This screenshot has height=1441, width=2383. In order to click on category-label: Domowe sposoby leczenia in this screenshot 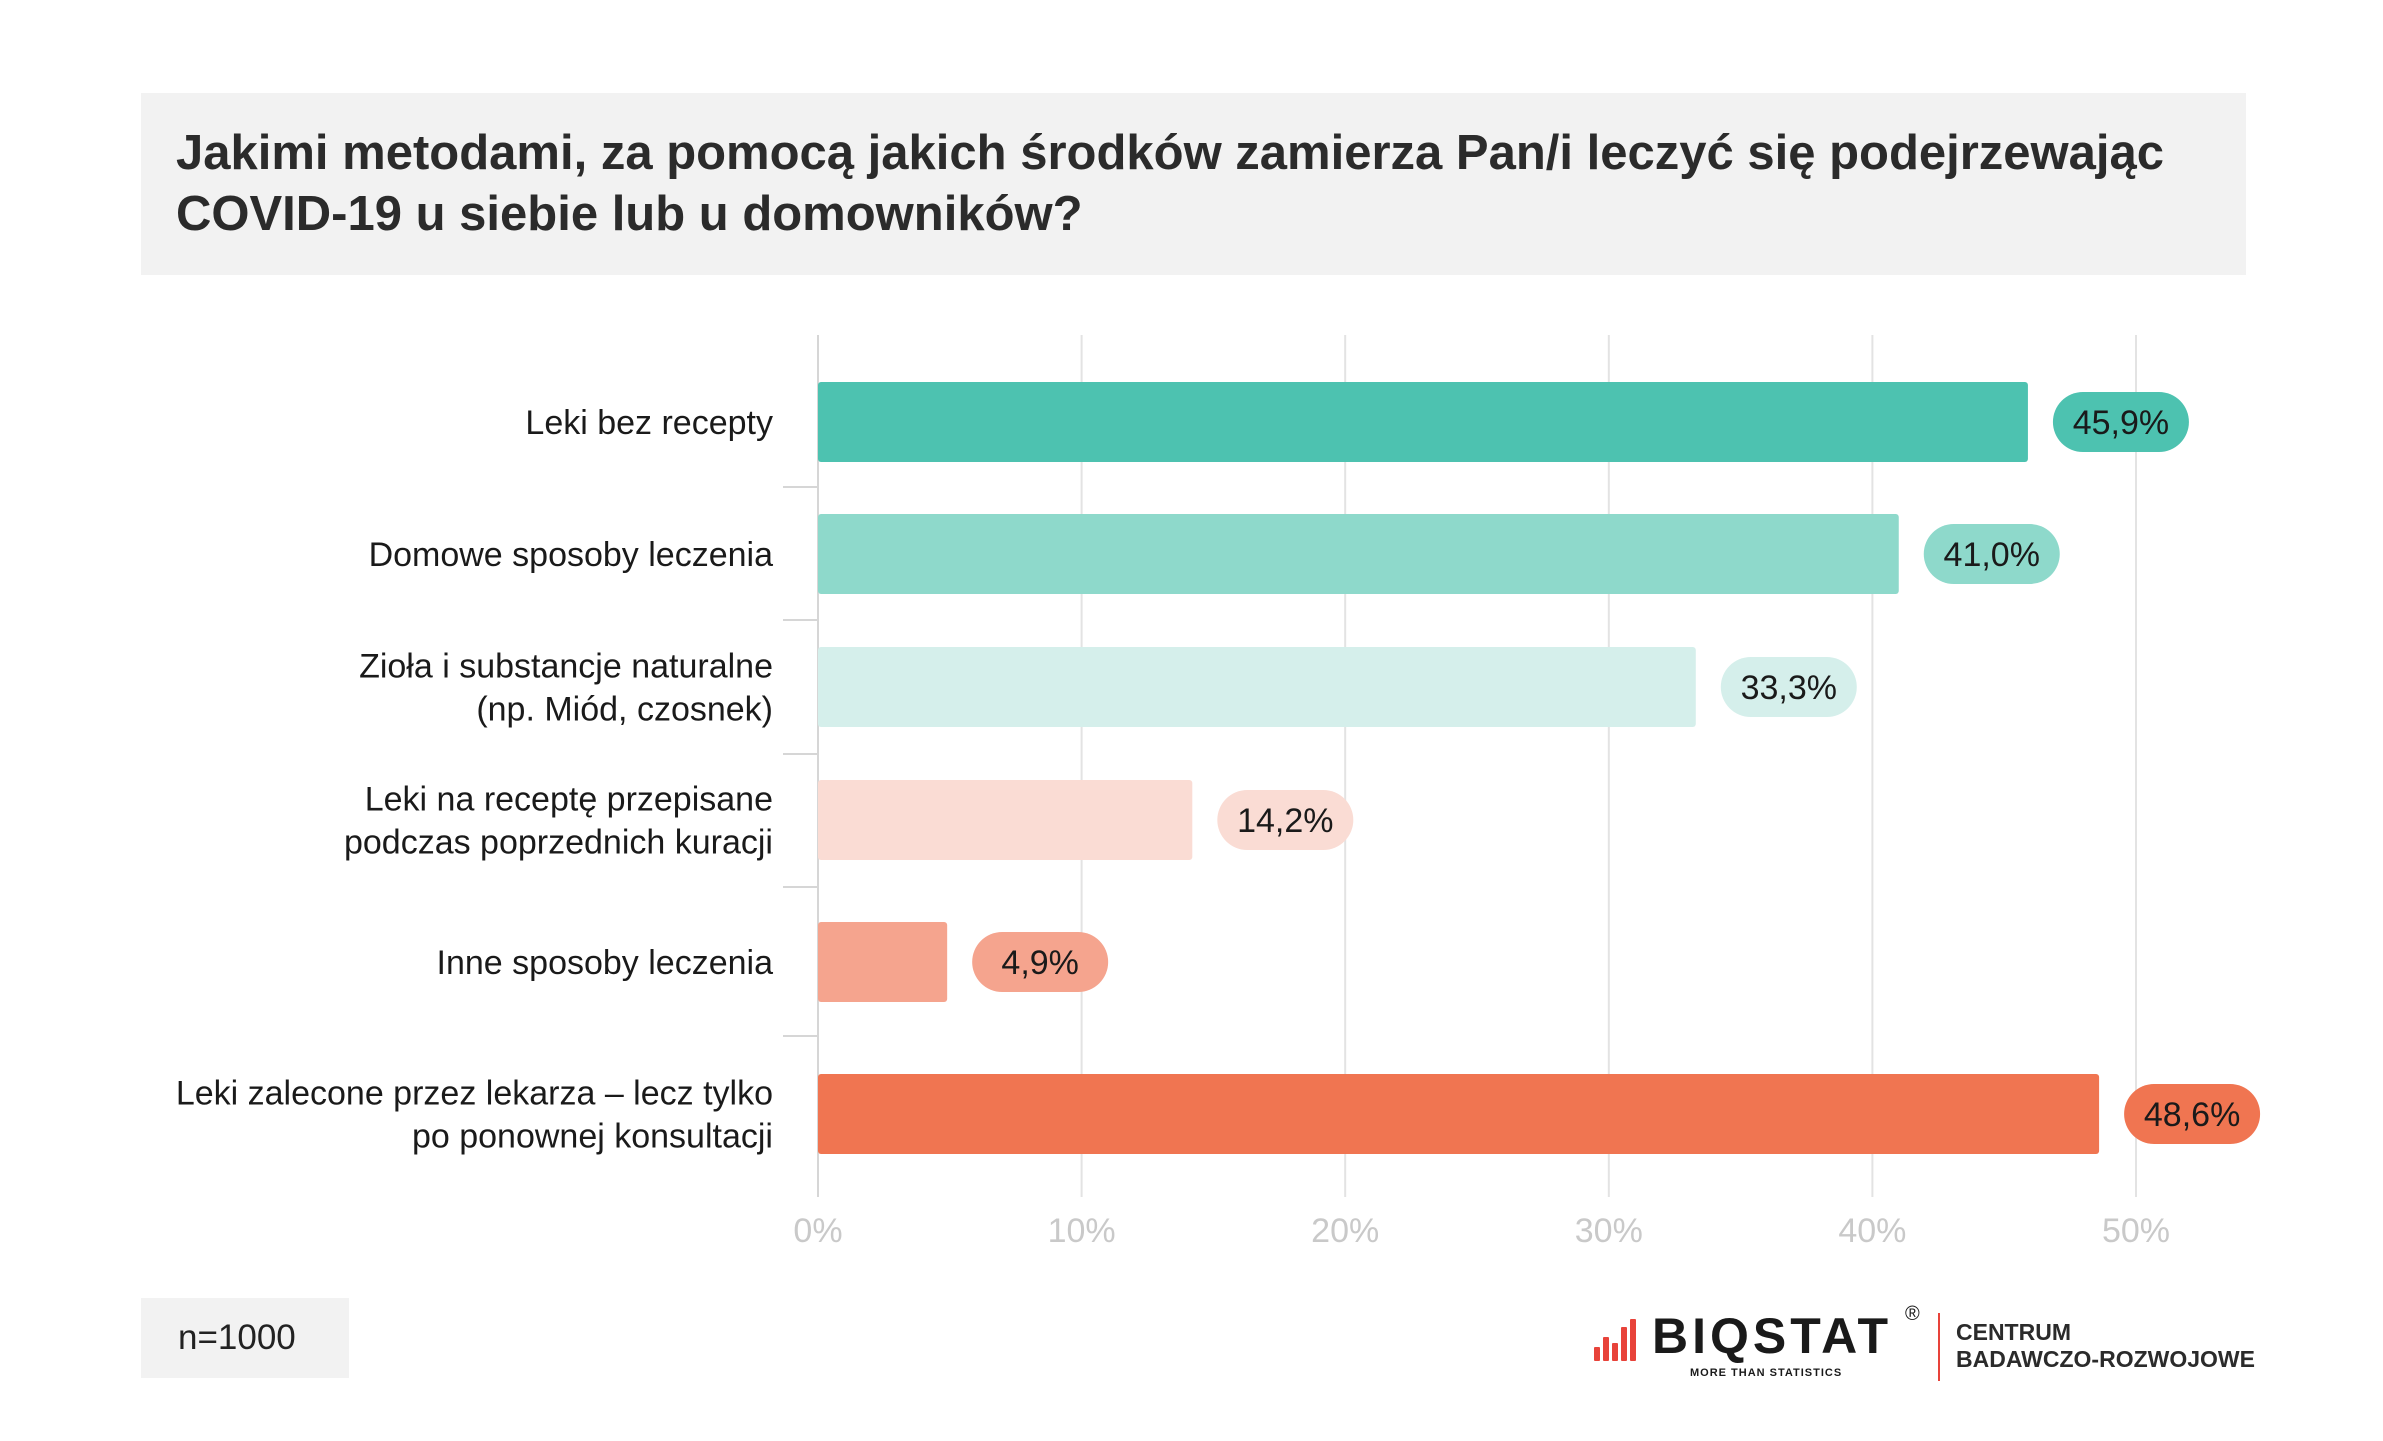, I will do `click(571, 555)`.